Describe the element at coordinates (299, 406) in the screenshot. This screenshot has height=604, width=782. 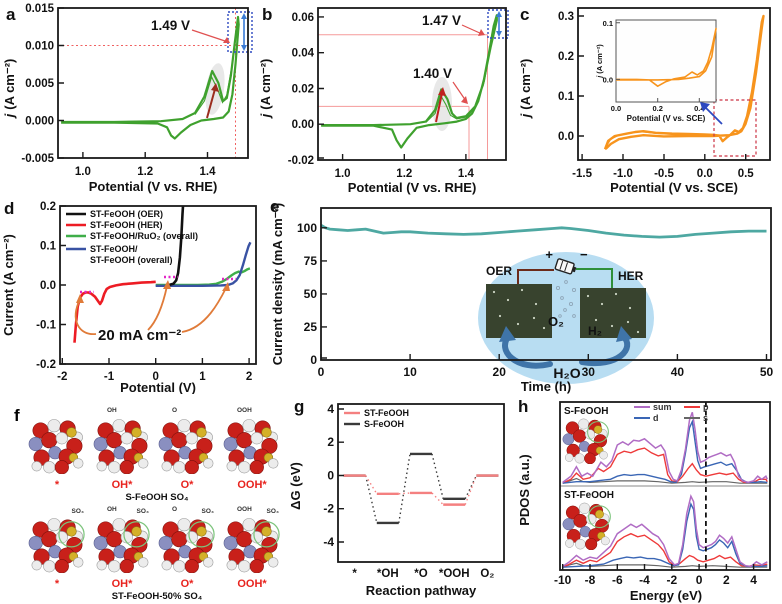
I see `panel-letter-g: g` at that location.